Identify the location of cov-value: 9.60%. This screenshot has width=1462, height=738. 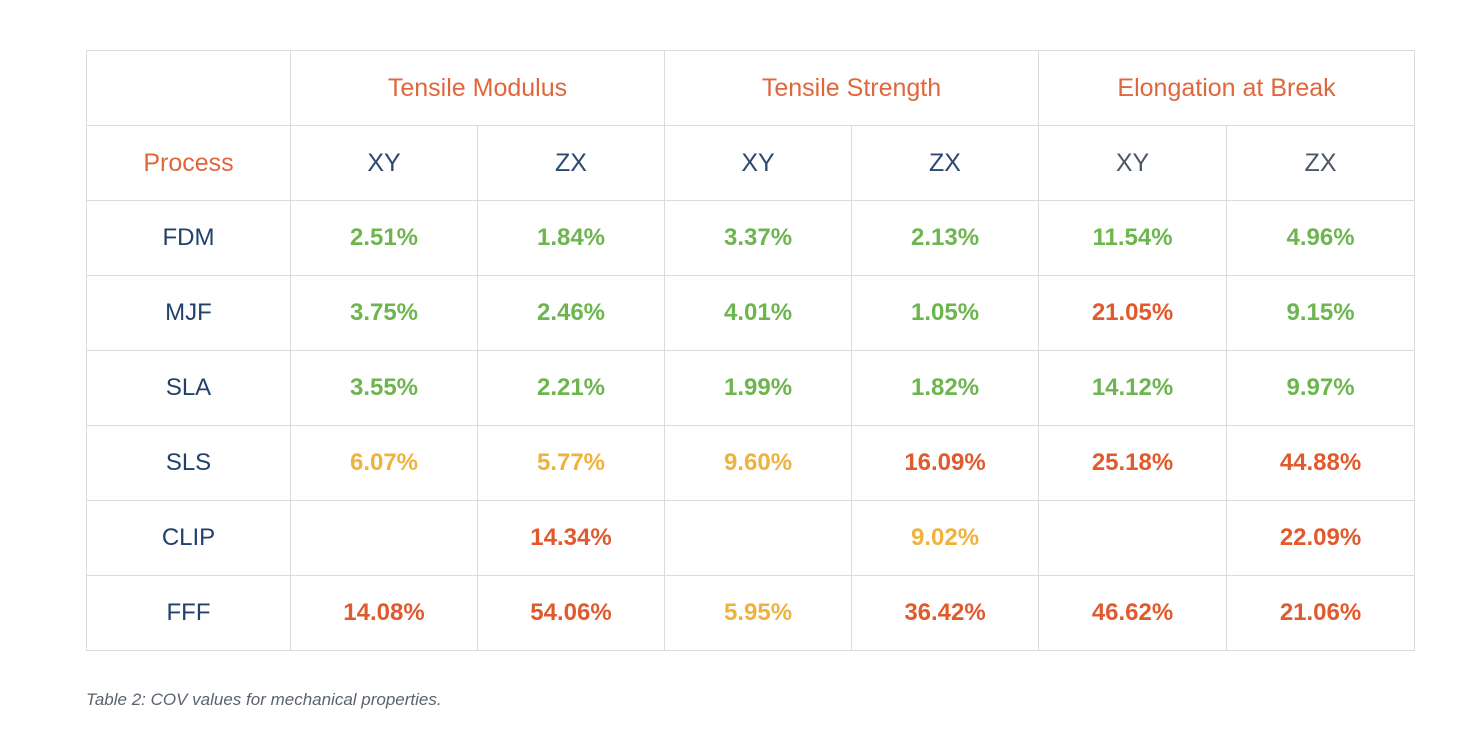
(758, 463).